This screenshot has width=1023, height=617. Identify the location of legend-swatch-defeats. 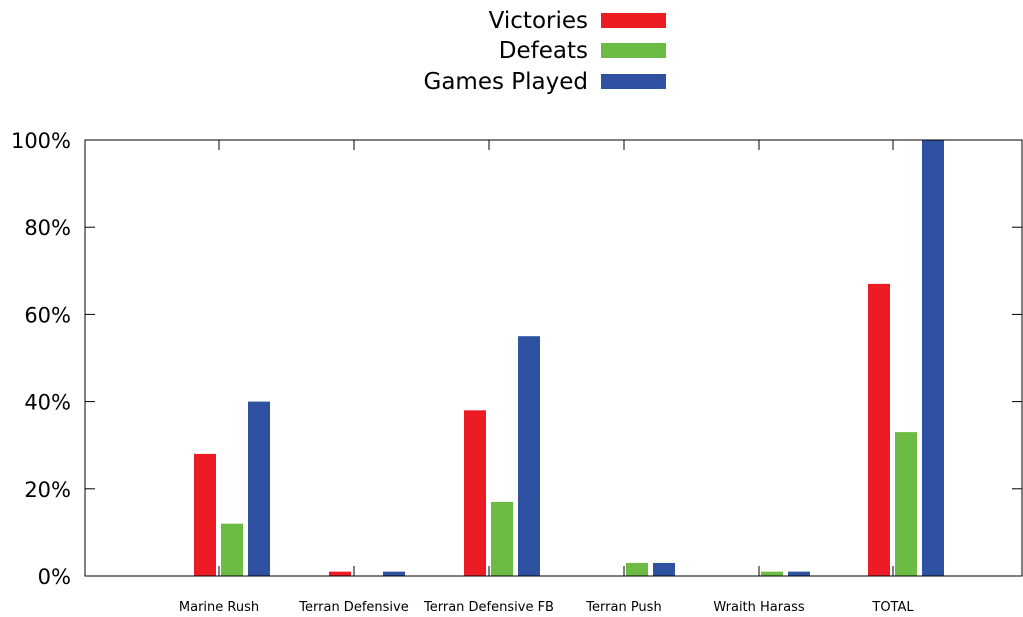
(633, 50).